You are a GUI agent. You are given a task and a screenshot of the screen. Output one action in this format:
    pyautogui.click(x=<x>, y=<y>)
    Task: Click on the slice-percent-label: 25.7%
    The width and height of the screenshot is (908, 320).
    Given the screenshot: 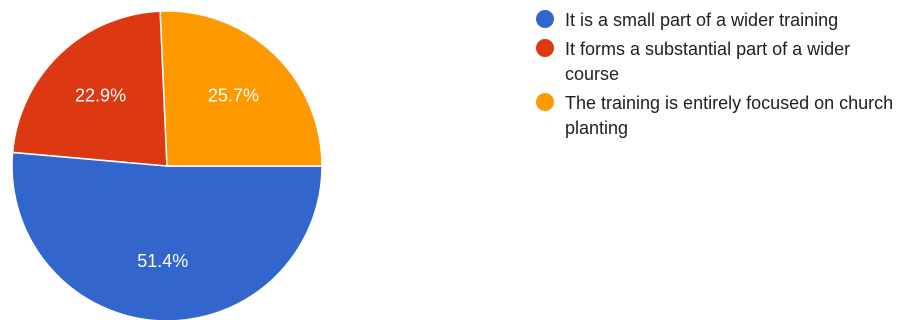 What is the action you would take?
    pyautogui.click(x=233, y=95)
    